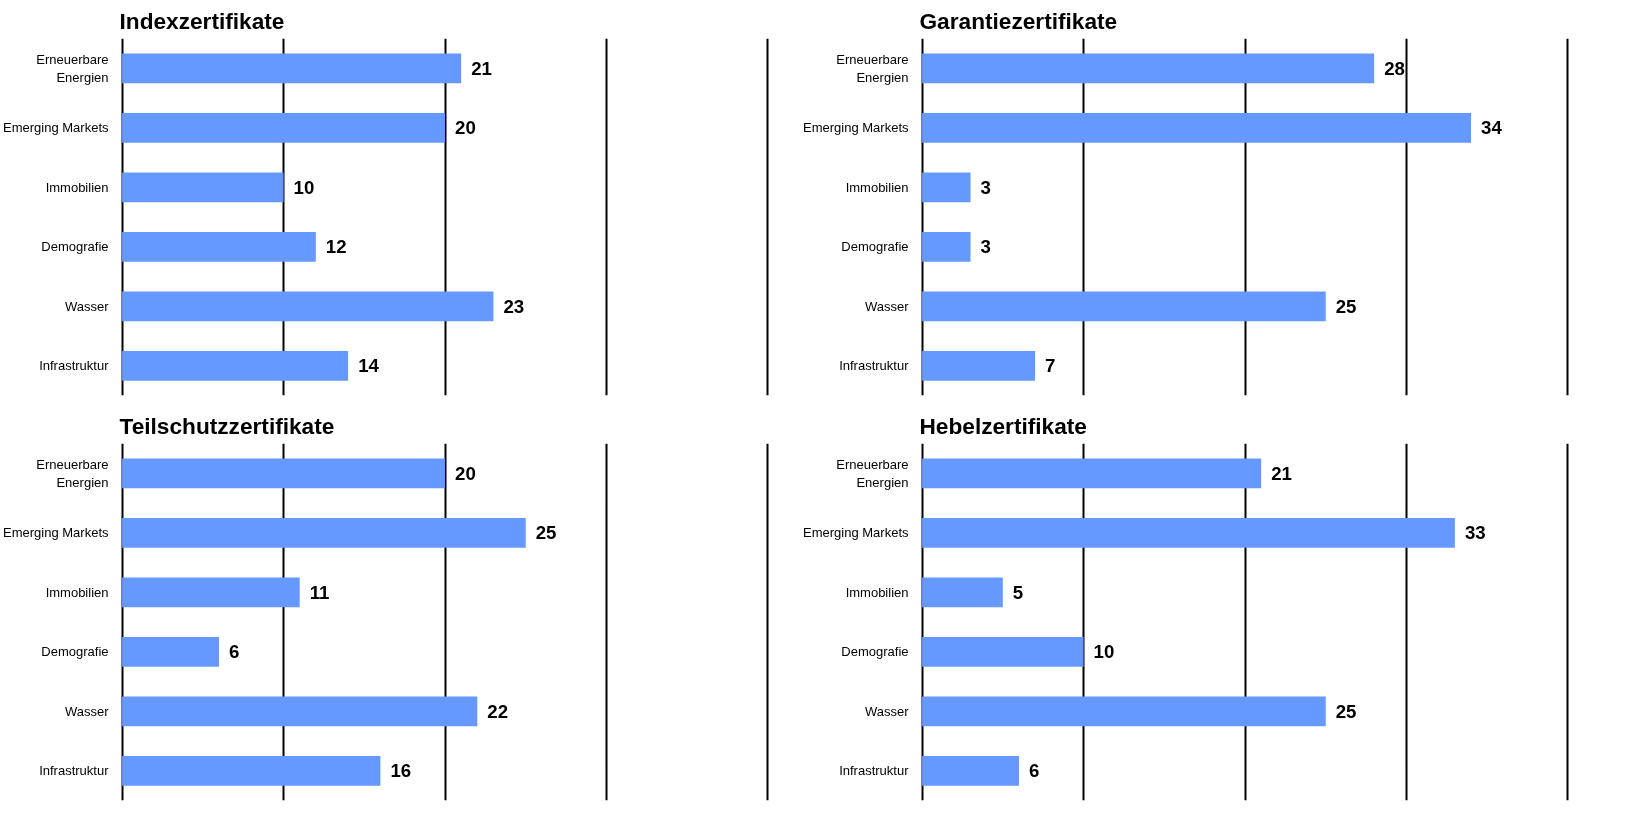  Describe the element at coordinates (227, 425) in the screenshot. I see `chart-title: Teilschutzzertifikate` at that location.